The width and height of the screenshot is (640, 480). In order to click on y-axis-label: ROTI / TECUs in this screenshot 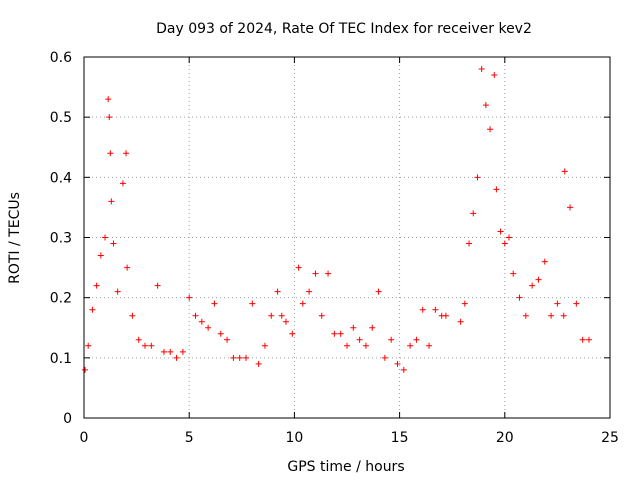, I will do `click(15, 238)`.